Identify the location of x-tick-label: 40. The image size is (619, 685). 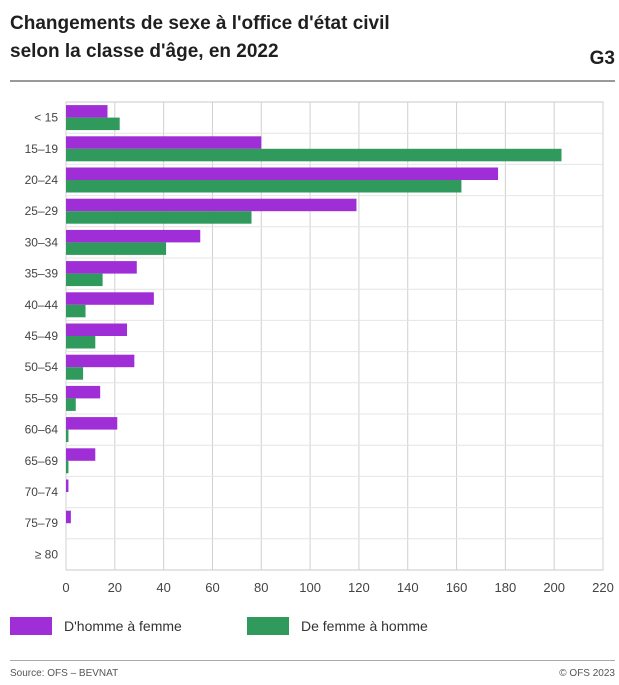
(163, 587).